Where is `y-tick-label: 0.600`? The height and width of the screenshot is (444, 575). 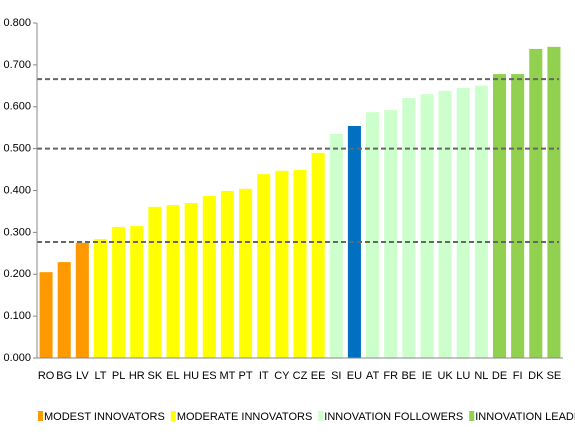 y-tick-label: 0.600 is located at coordinates (17, 107).